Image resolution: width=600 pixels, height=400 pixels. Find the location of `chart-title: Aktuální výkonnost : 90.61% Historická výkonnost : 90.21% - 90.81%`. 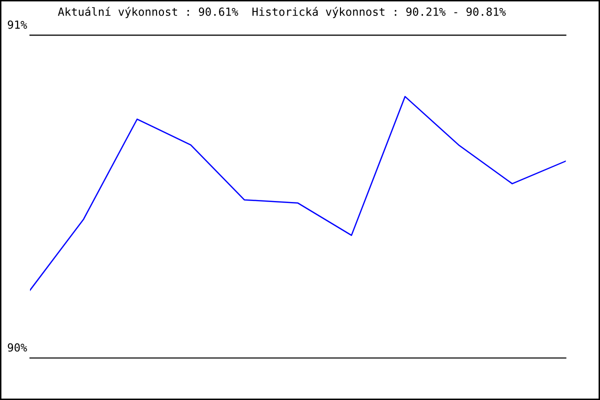

chart-title: Aktuální výkonnost : 90.61% Historická výkonnost : 90.21% - 90.81% is located at coordinates (282, 12).